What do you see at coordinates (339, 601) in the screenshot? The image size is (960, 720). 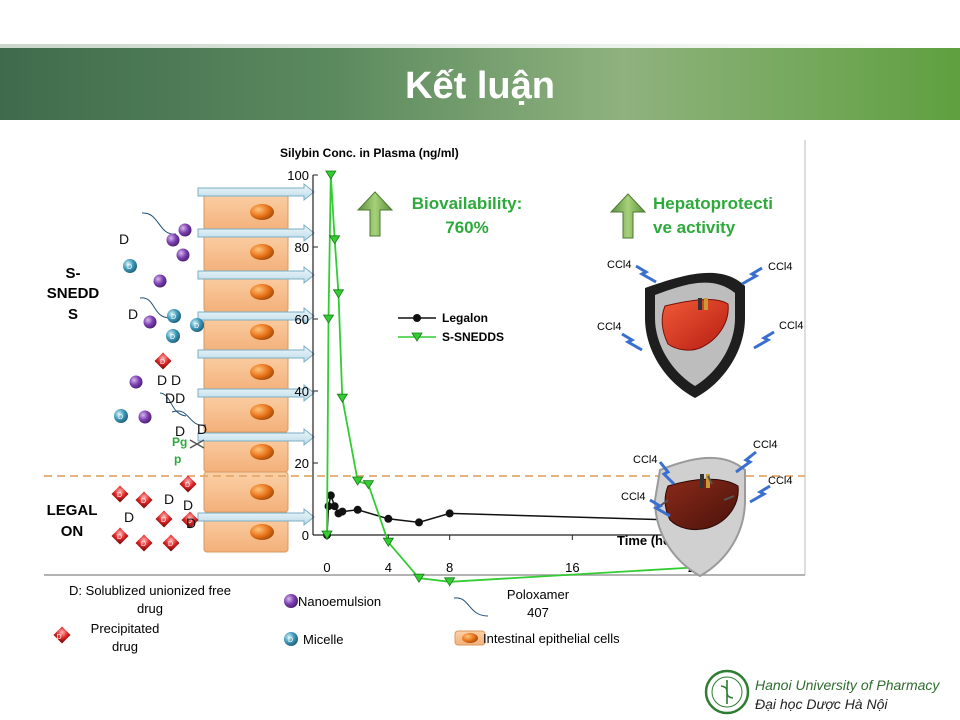 I see `legend-nanoemulsion: Nanoemulsion` at bounding box center [339, 601].